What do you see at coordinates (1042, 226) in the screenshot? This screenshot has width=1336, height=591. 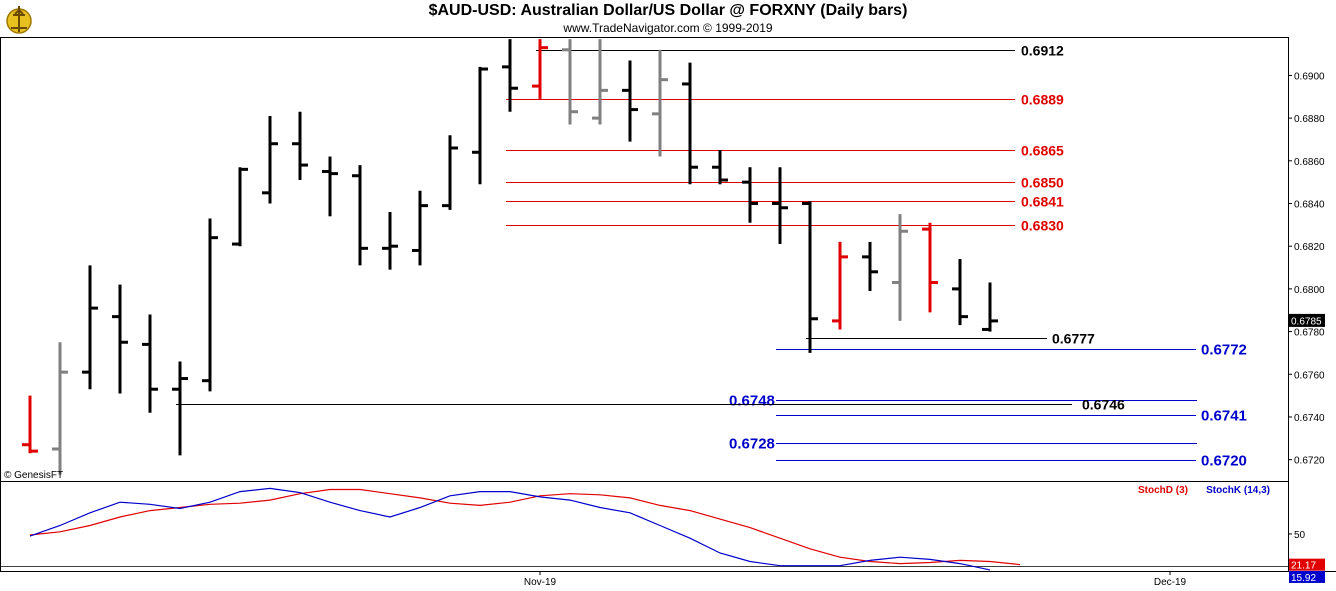 I see `level-label-0.6830: 0.6830` at bounding box center [1042, 226].